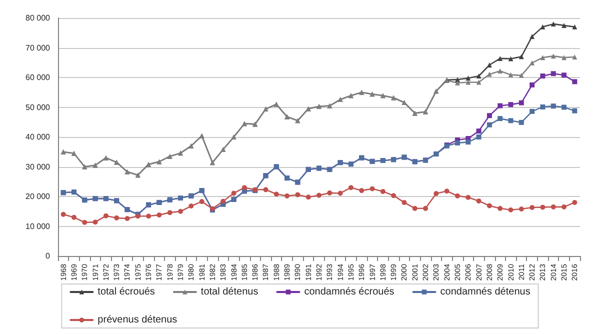 The height and width of the screenshot is (334, 600). What do you see at coordinates (38, 18) in the screenshot?
I see `y-tick-label: 80 000` at bounding box center [38, 18].